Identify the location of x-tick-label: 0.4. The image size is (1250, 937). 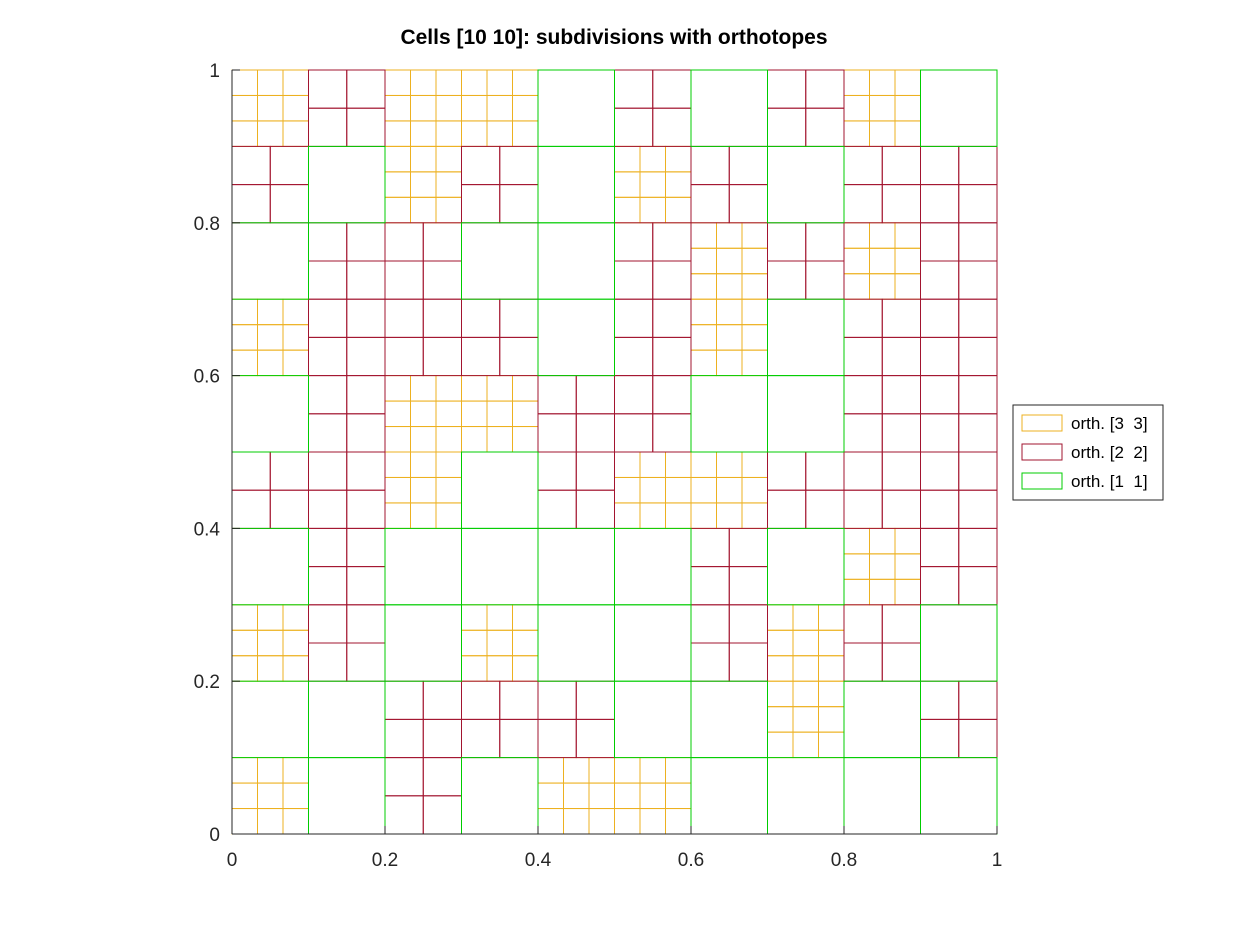
(538, 860).